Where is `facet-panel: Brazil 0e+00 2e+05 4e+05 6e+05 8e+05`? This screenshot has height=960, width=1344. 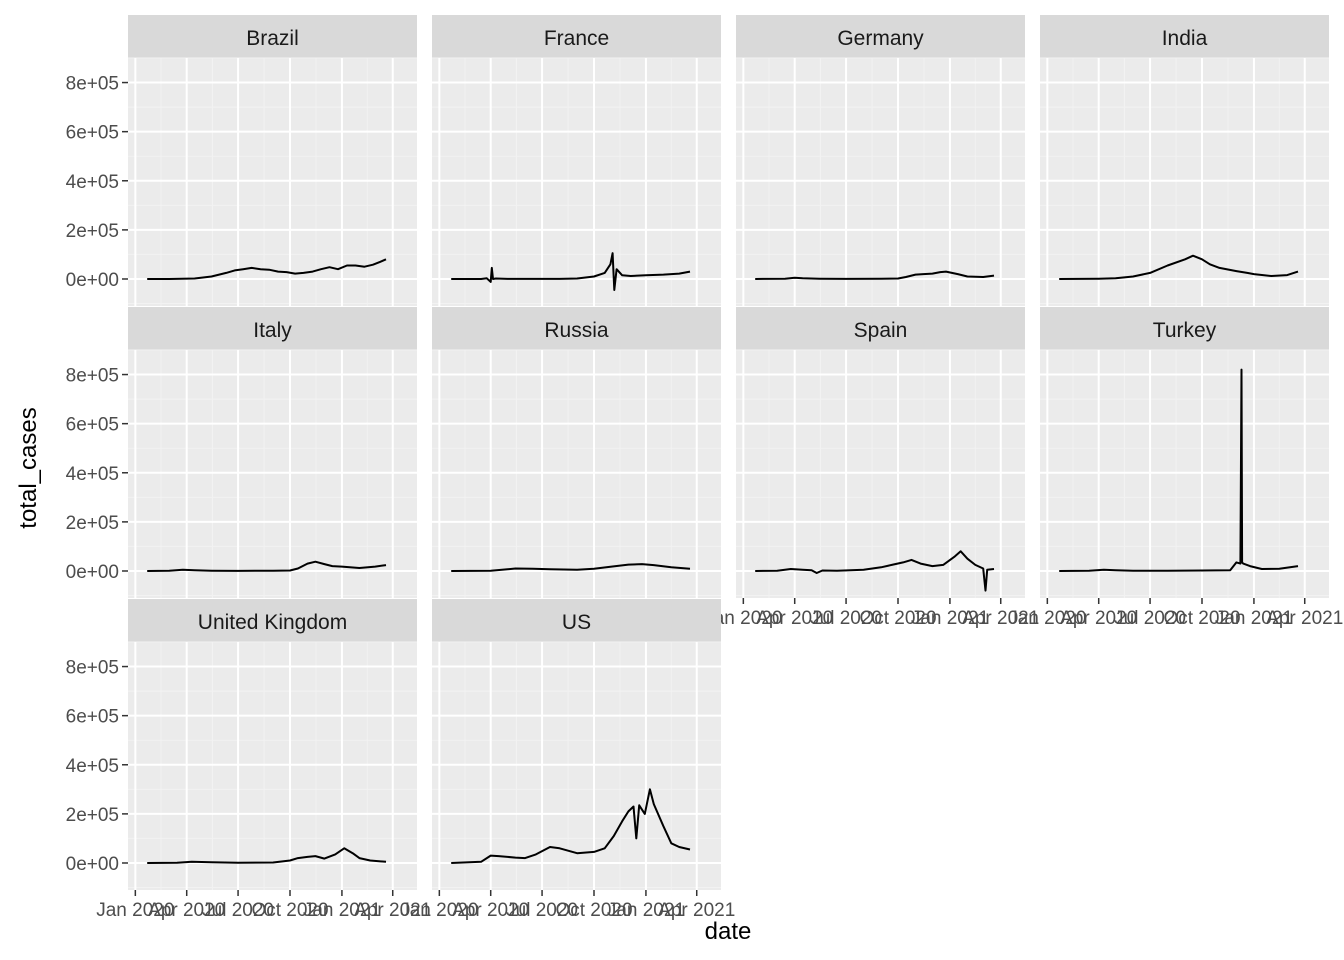
facet-panel: Brazil 0e+00 2e+05 4e+05 6e+05 8e+05 is located at coordinates (241, 160).